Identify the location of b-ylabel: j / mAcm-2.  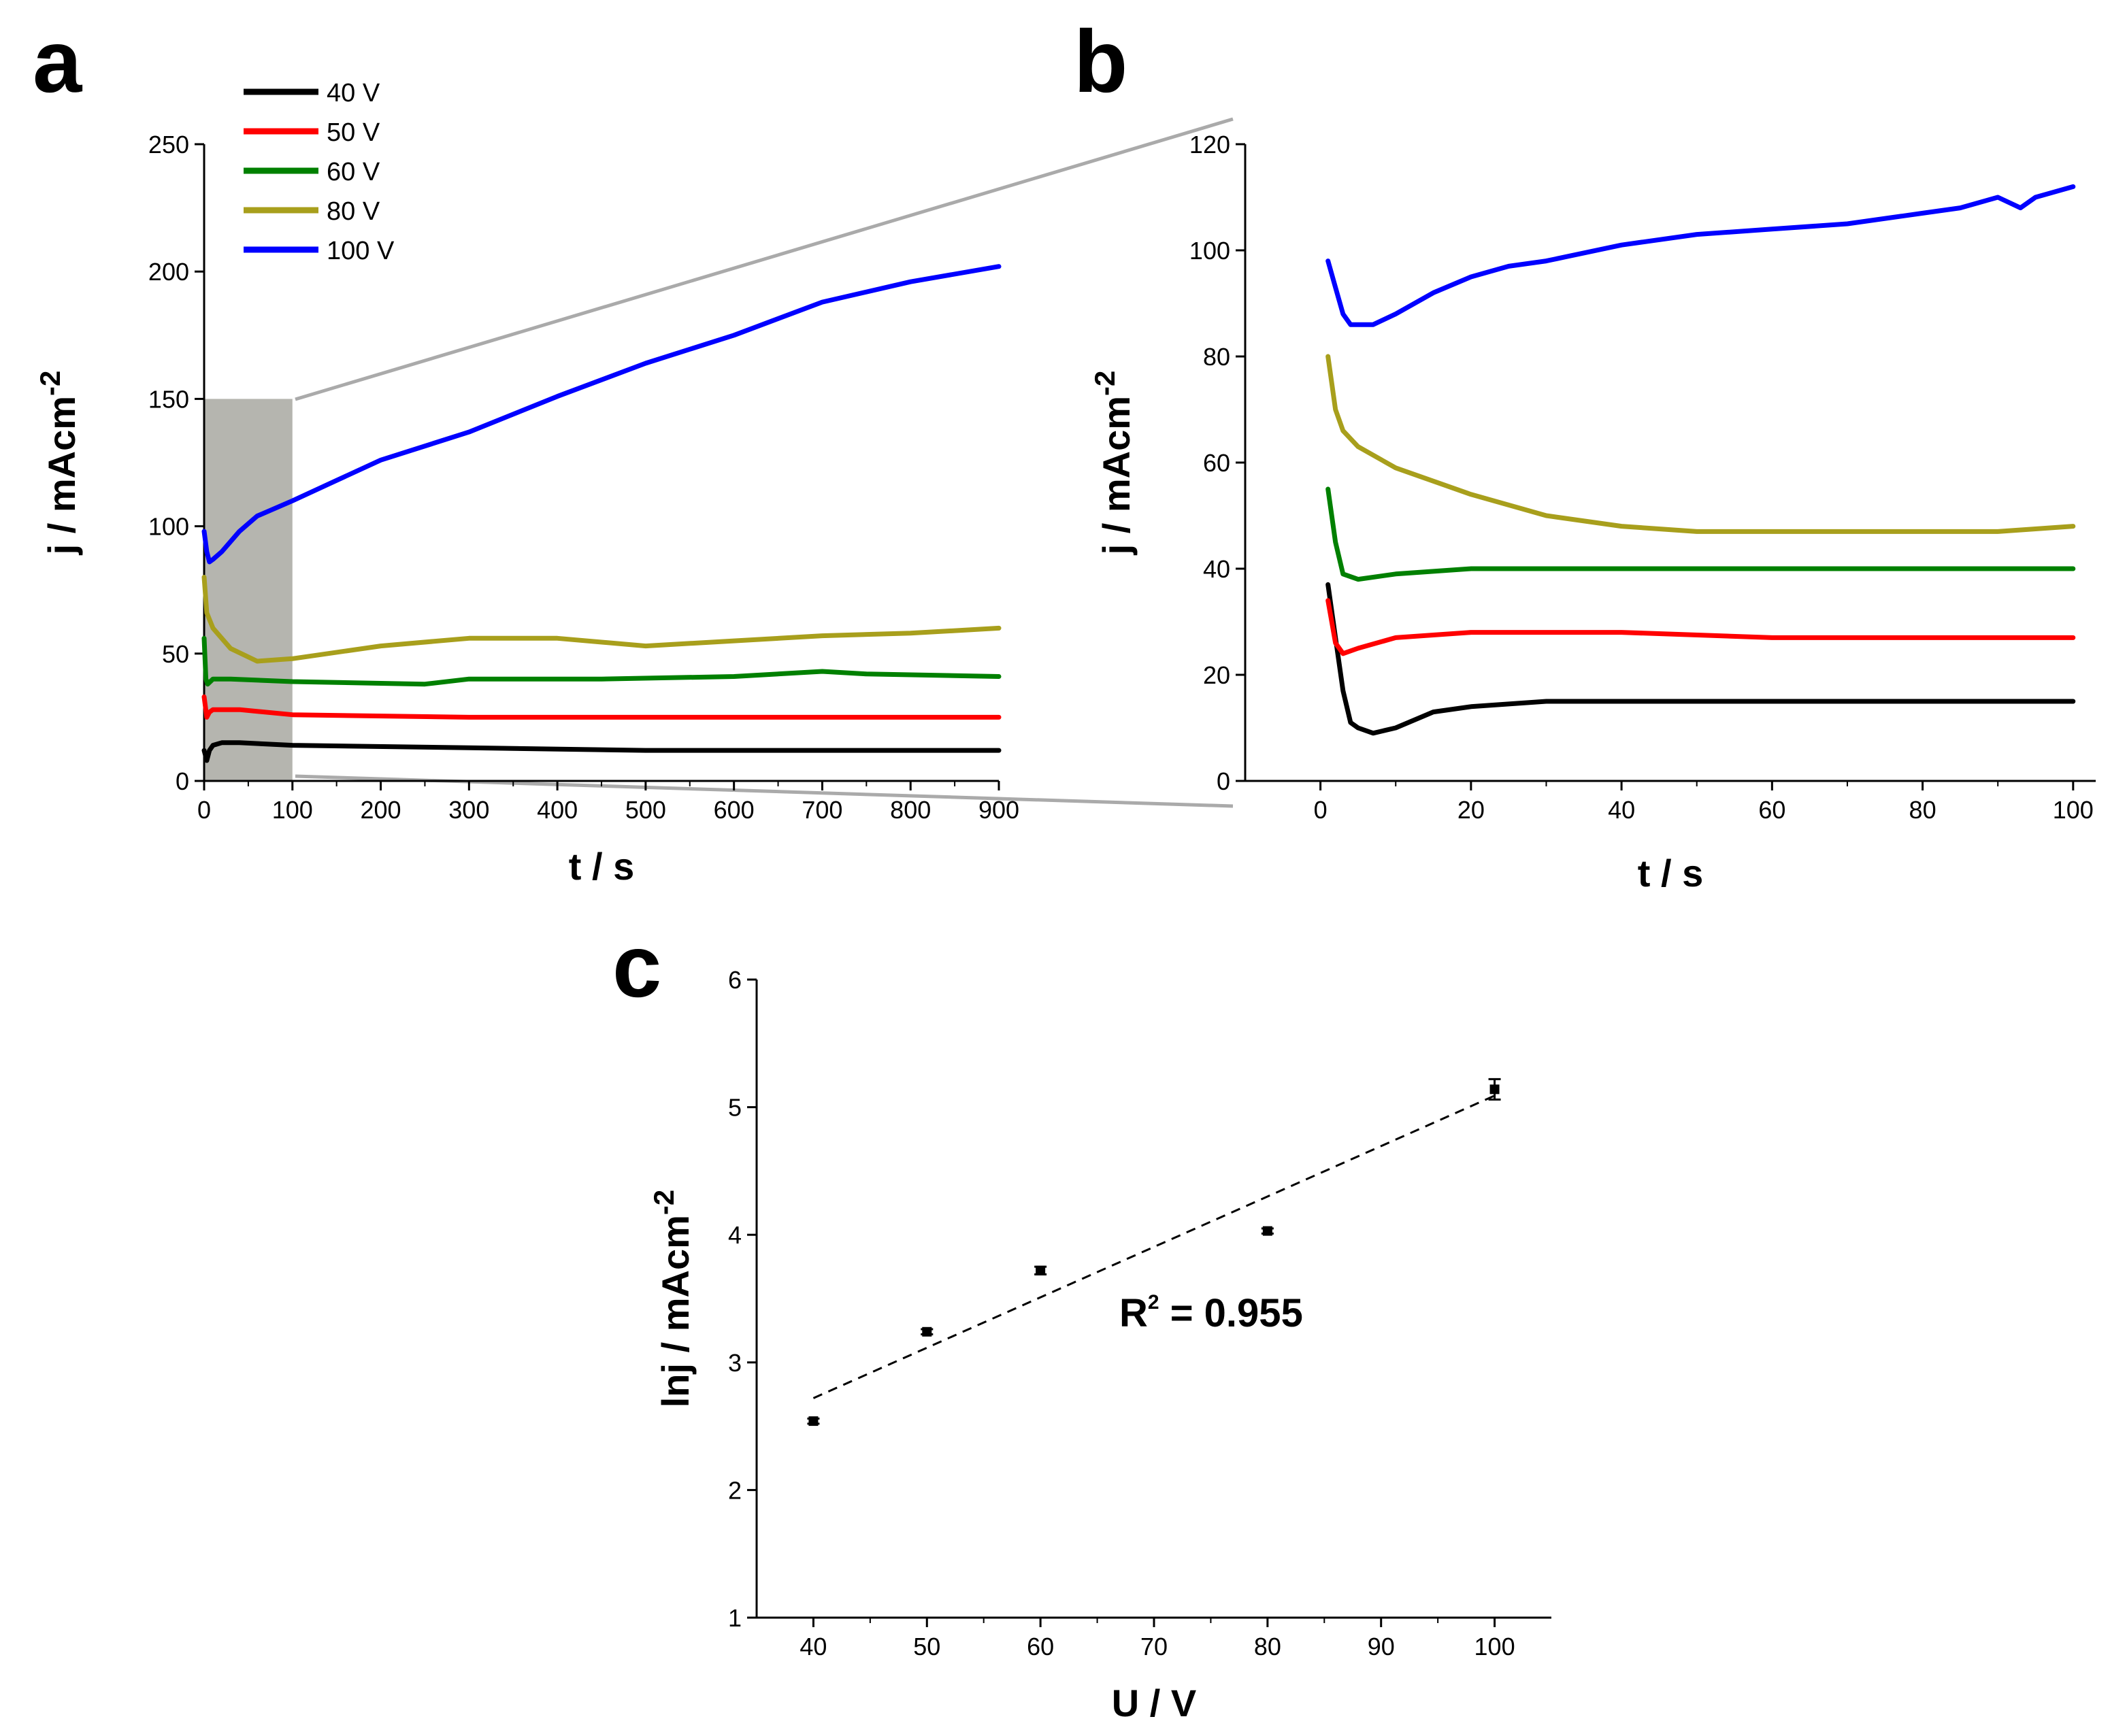
(1113, 463).